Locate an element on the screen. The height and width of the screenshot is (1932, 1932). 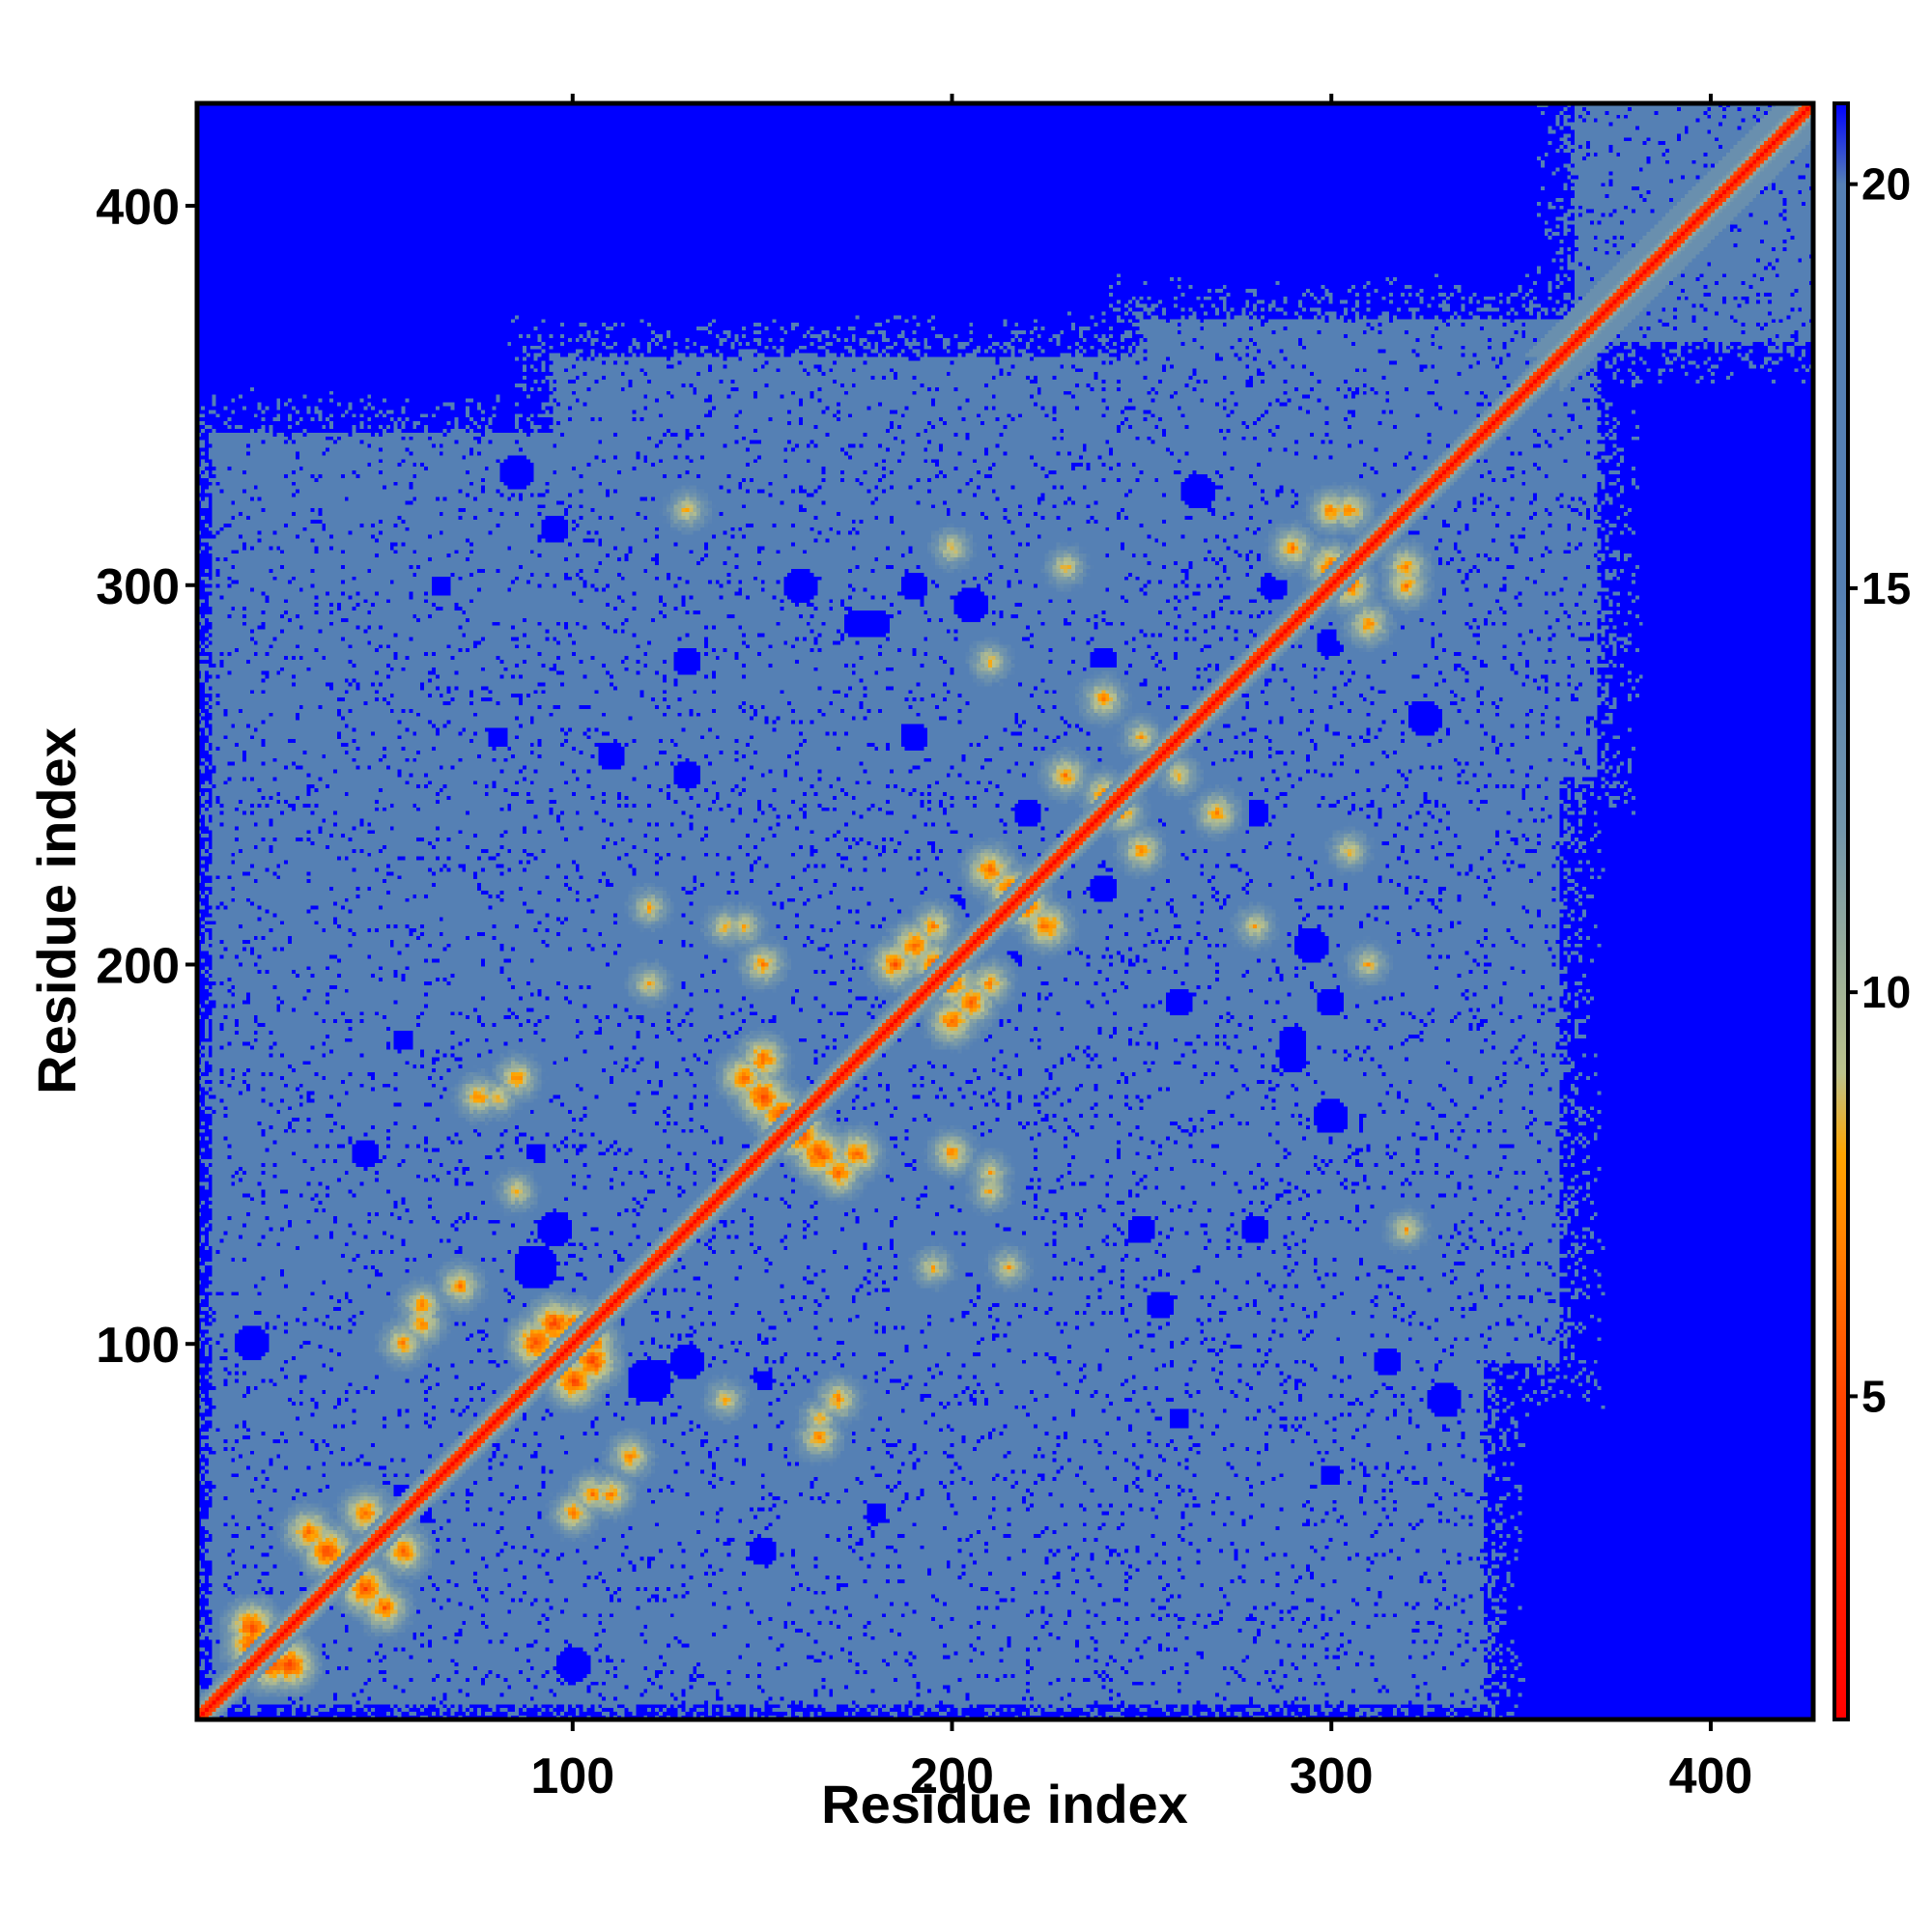
colorbar-tick-label: 5 is located at coordinates (1874, 1396).